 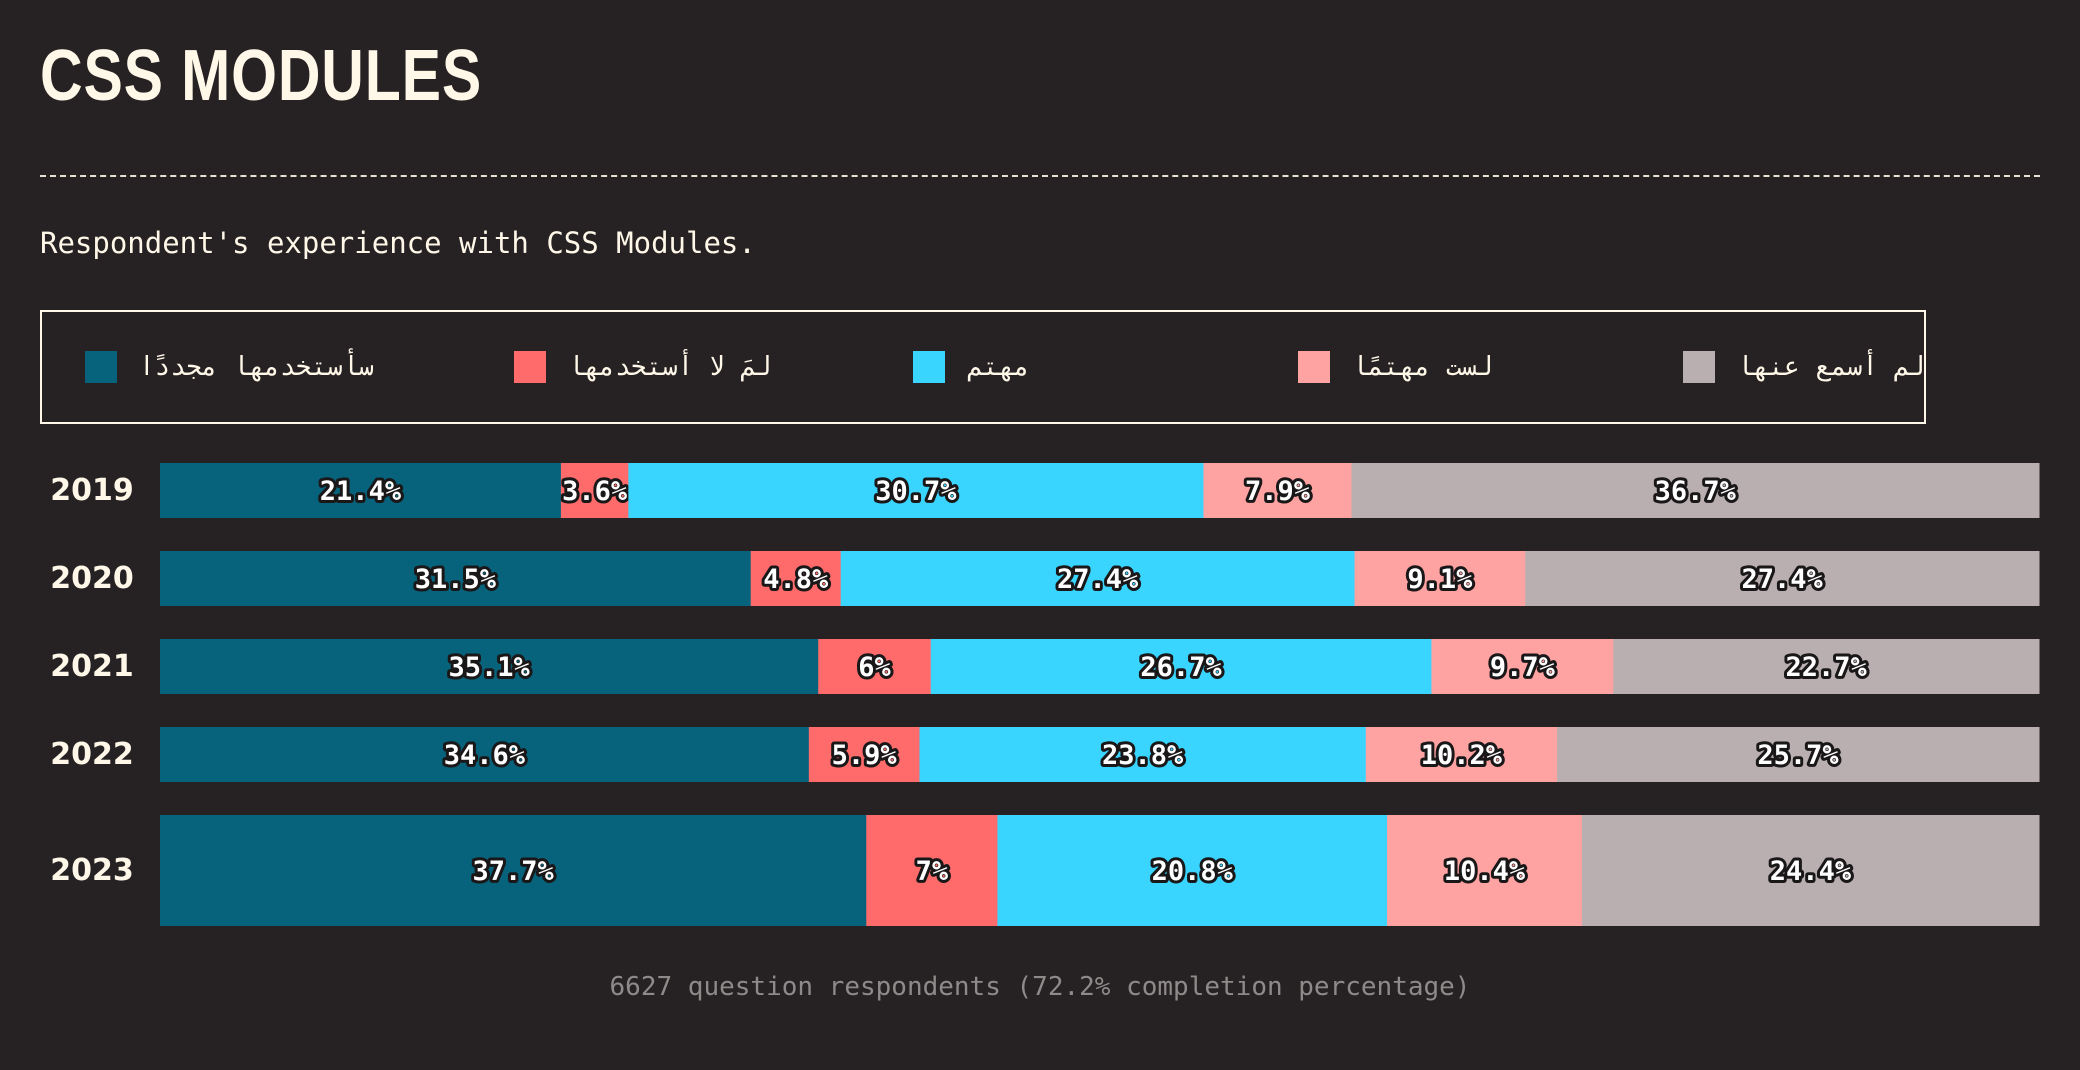 I want to click on bar-value-label: 36.7%, so click(x=1696, y=491).